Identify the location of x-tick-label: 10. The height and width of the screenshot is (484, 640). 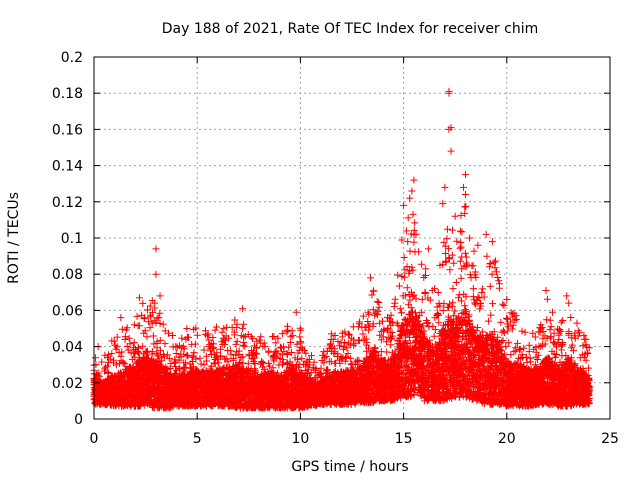
(300, 439).